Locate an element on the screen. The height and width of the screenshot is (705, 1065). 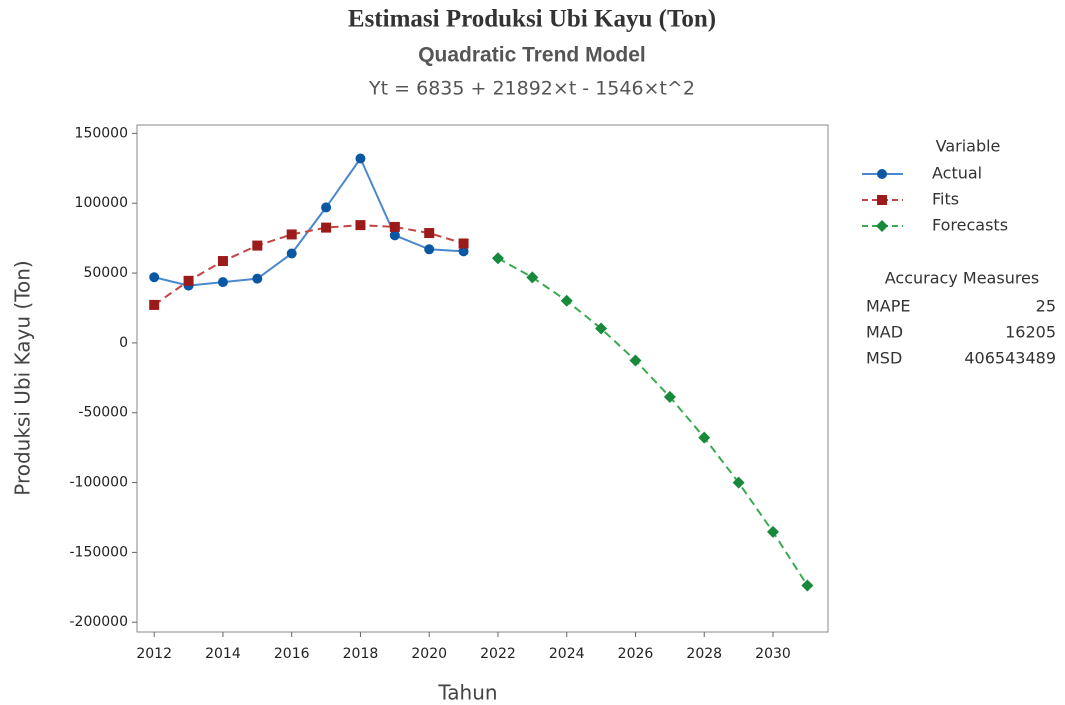
accuracy-label: MSD is located at coordinates (884, 358).